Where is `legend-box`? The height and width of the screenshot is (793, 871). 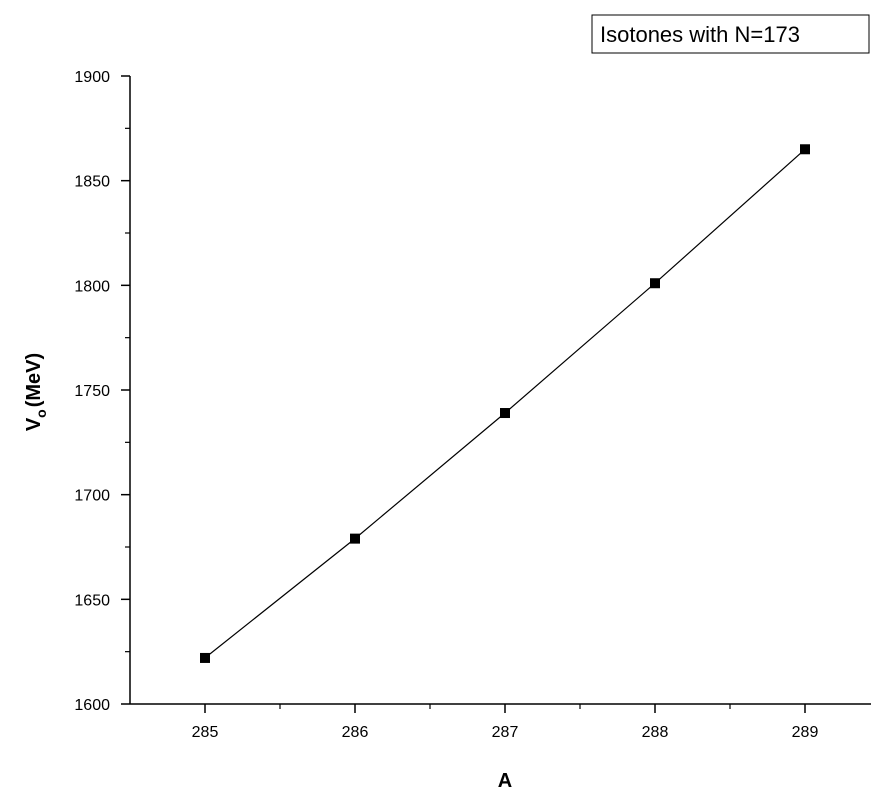
legend-box is located at coordinates (730, 34).